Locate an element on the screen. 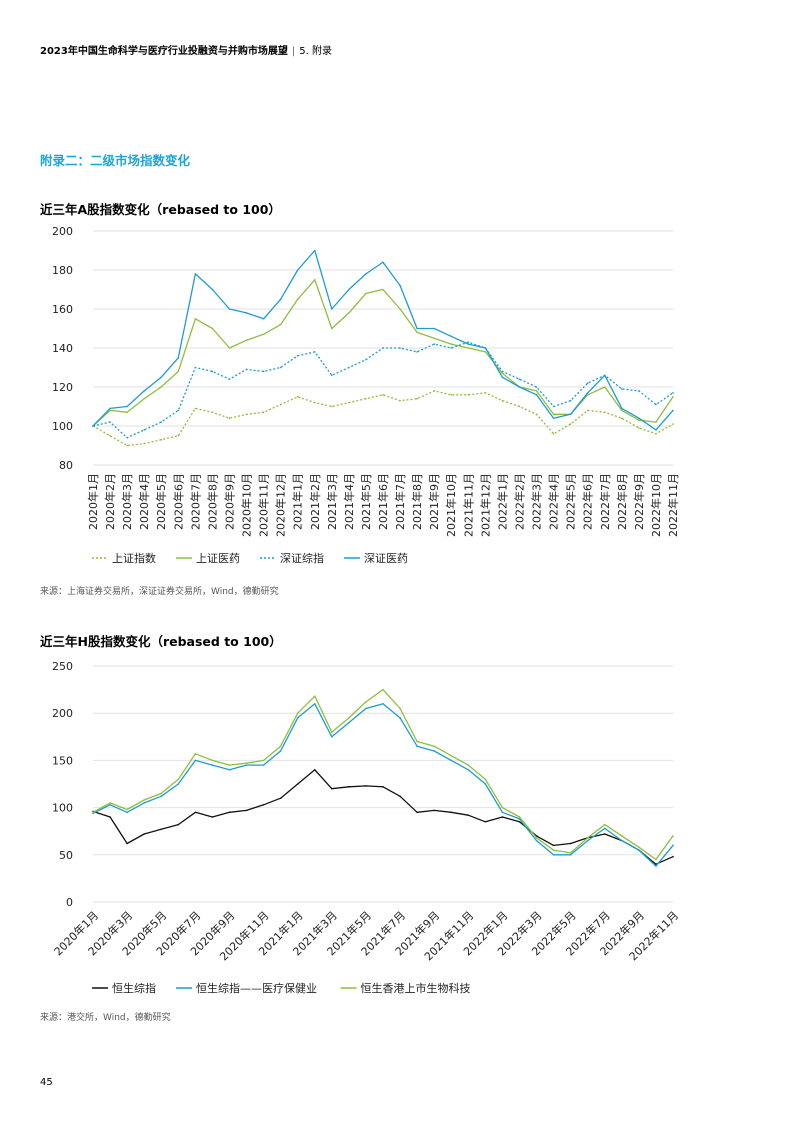 This screenshot has width=793, height=1122. x-tick-label: 2022年4月 is located at coordinates (554, 501).